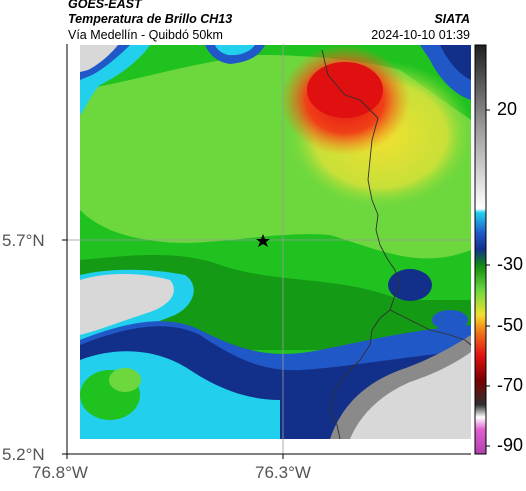 Image resolution: width=526 pixels, height=491 pixels. I want to click on lon-tick-763: 76.3°W, so click(283, 472).